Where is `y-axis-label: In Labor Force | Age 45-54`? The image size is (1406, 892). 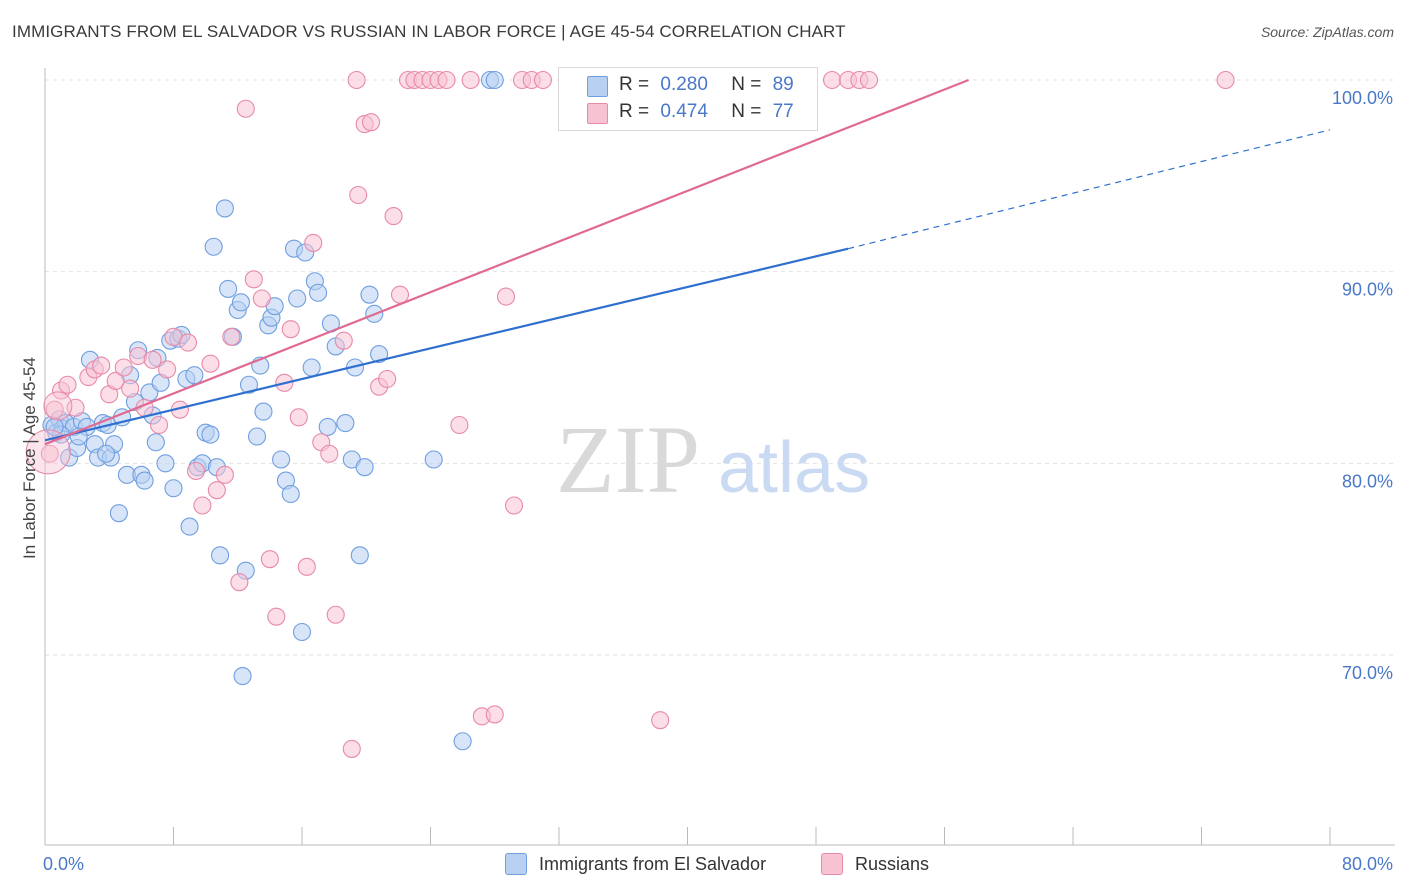
y-axis-label: In Labor Force | Age 45-54 is located at coordinates (29, 458).